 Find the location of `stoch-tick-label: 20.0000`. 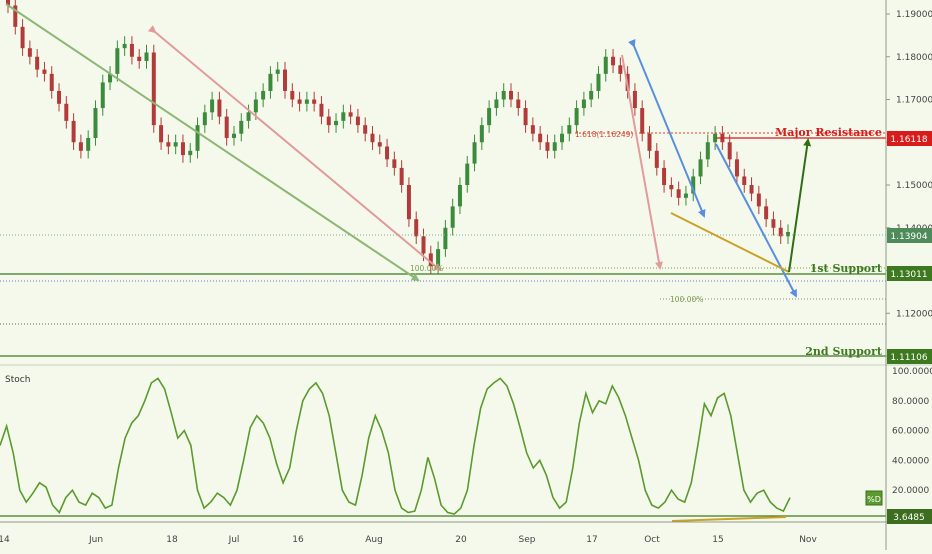

stoch-tick-label: 20.0000 is located at coordinates (910, 491).